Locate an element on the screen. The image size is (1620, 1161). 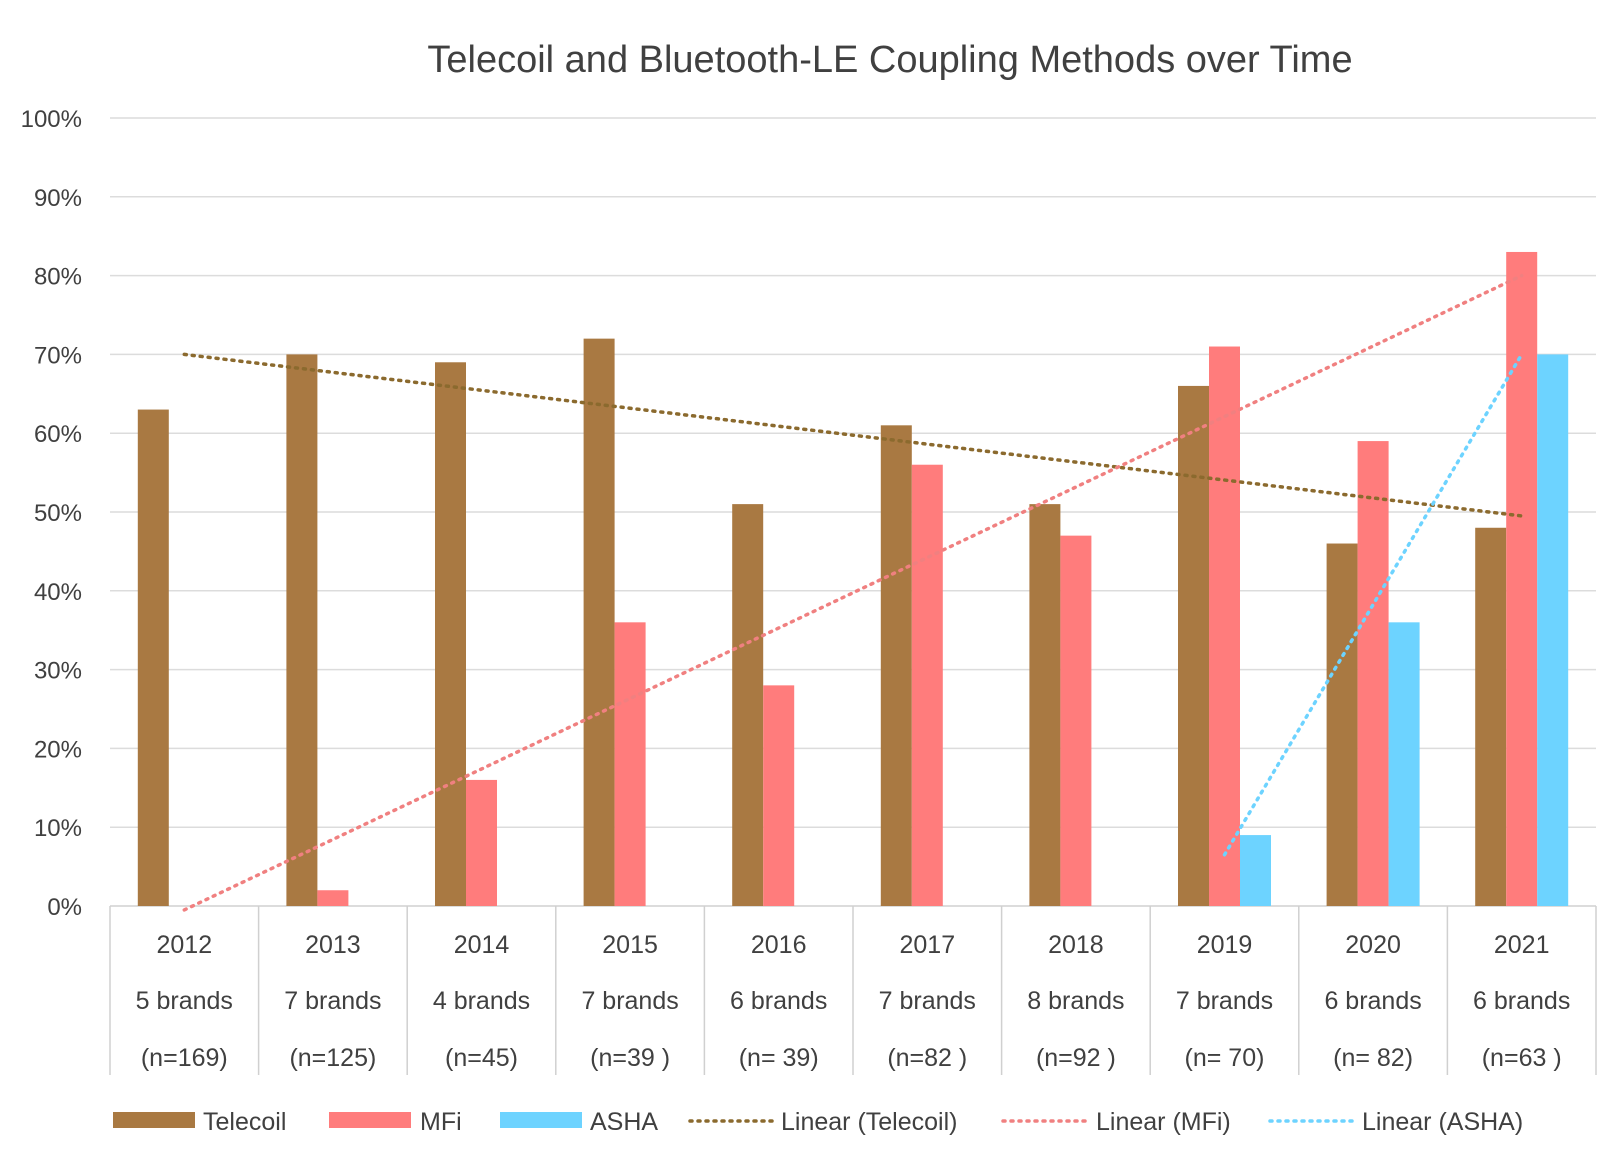
trendline-linear-asha is located at coordinates (1373, 604).